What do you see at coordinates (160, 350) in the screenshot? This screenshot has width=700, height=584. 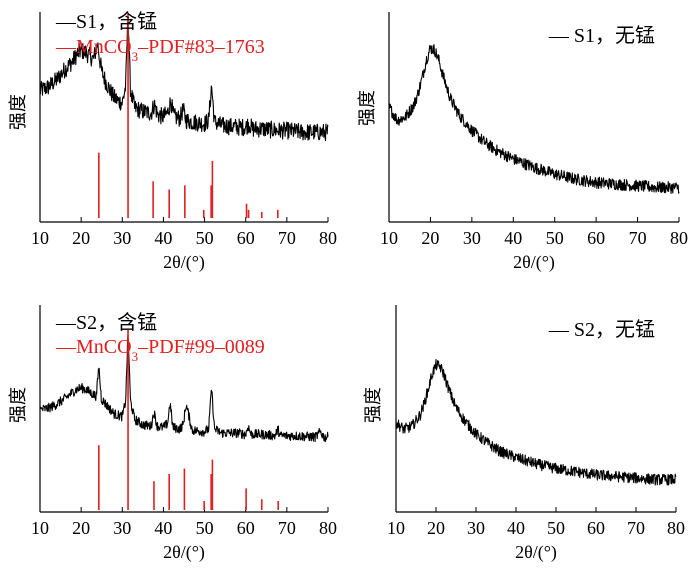 I see `legend-entry: —MnCO3–PDF#99–0089` at bounding box center [160, 350].